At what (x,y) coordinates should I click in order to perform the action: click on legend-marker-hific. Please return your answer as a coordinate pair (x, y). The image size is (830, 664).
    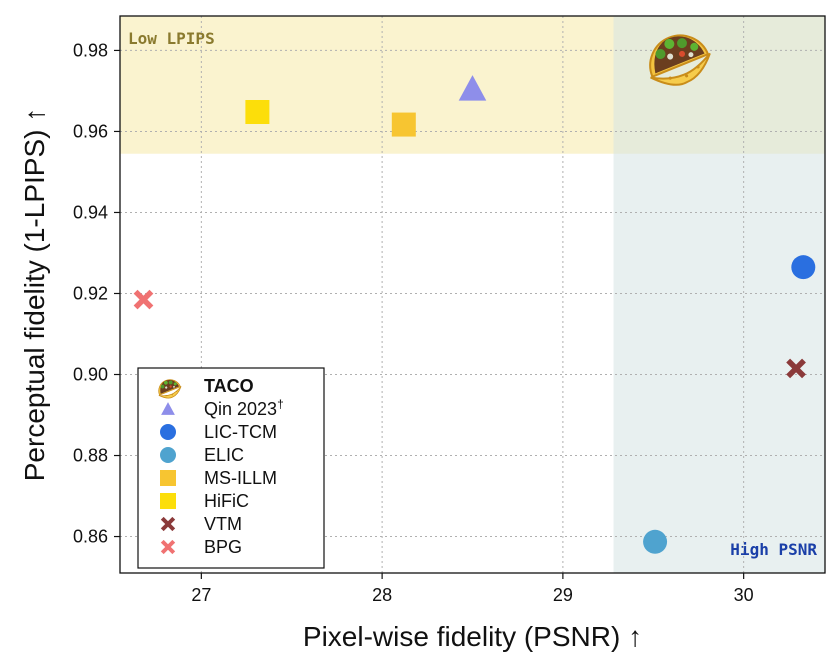
    Looking at the image, I should click on (168, 501).